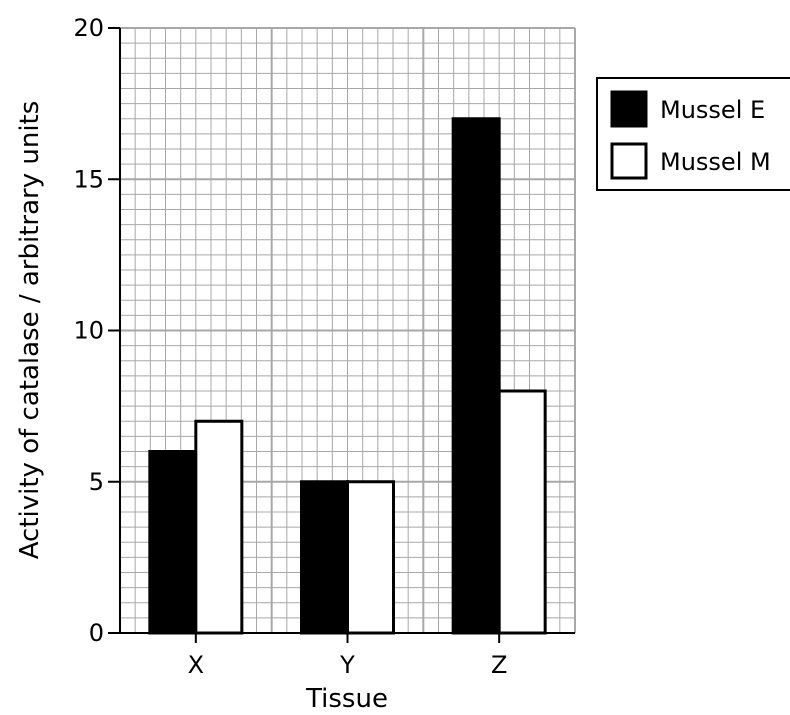 The height and width of the screenshot is (715, 790). Describe the element at coordinates (324, 557) in the screenshot. I see `bar-mussel-e-y` at that location.